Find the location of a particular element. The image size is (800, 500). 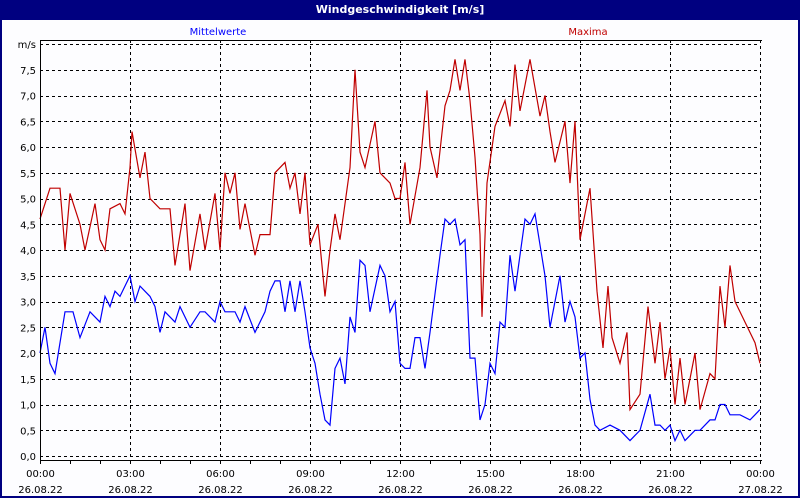

y-tick-label: 6,5 is located at coordinates (28, 122).